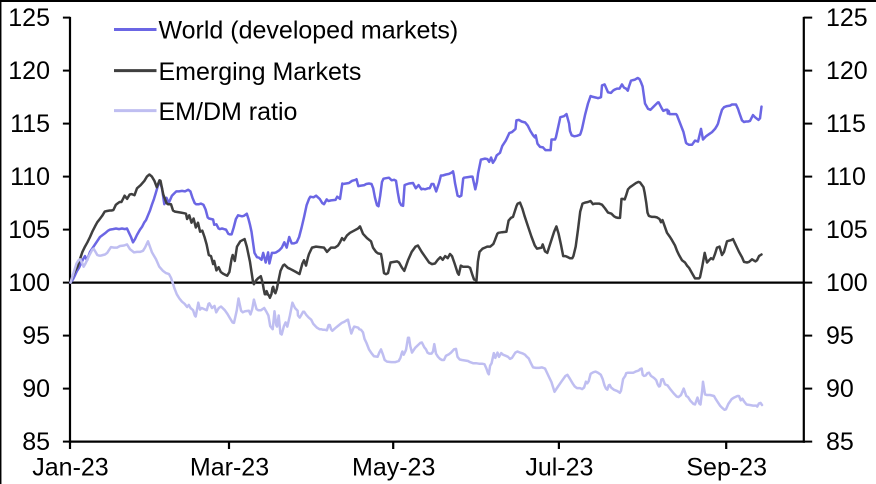 Image resolution: width=876 pixels, height=484 pixels. Describe the element at coordinates (70, 467) in the screenshot. I see `svg-text: Jan-23` at that location.